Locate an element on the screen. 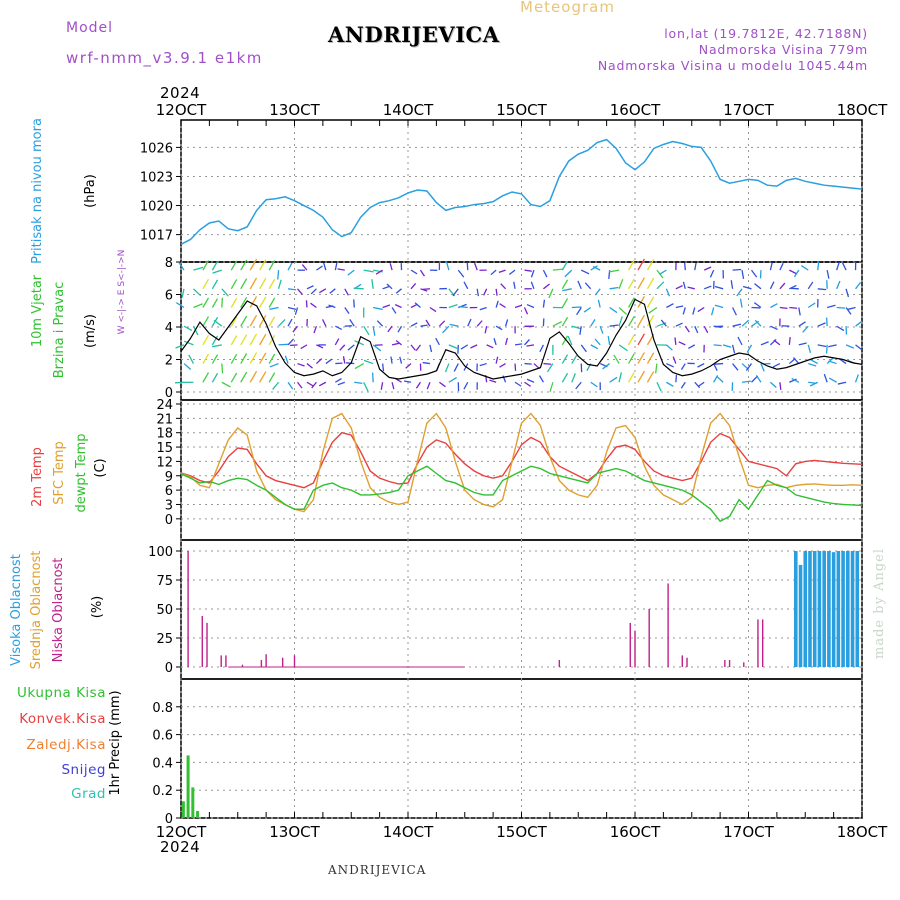 This screenshot has width=900, height=900. precip-legend-5: Grad is located at coordinates (88, 794).